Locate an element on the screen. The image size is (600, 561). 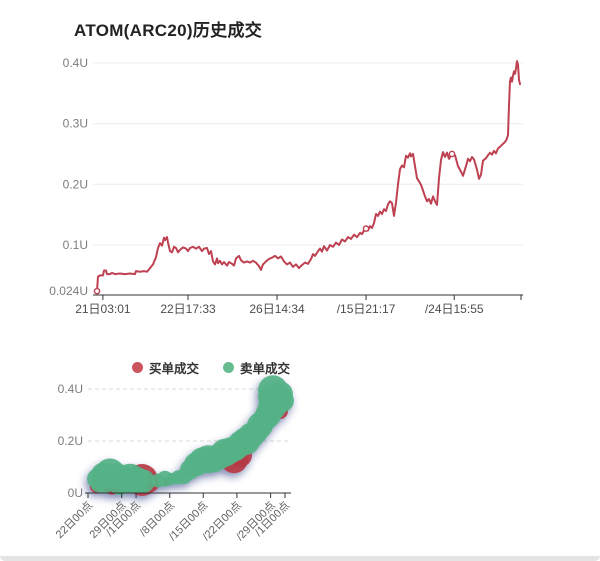
y-axis-tick-label: 0.1U is located at coordinates (75, 245).